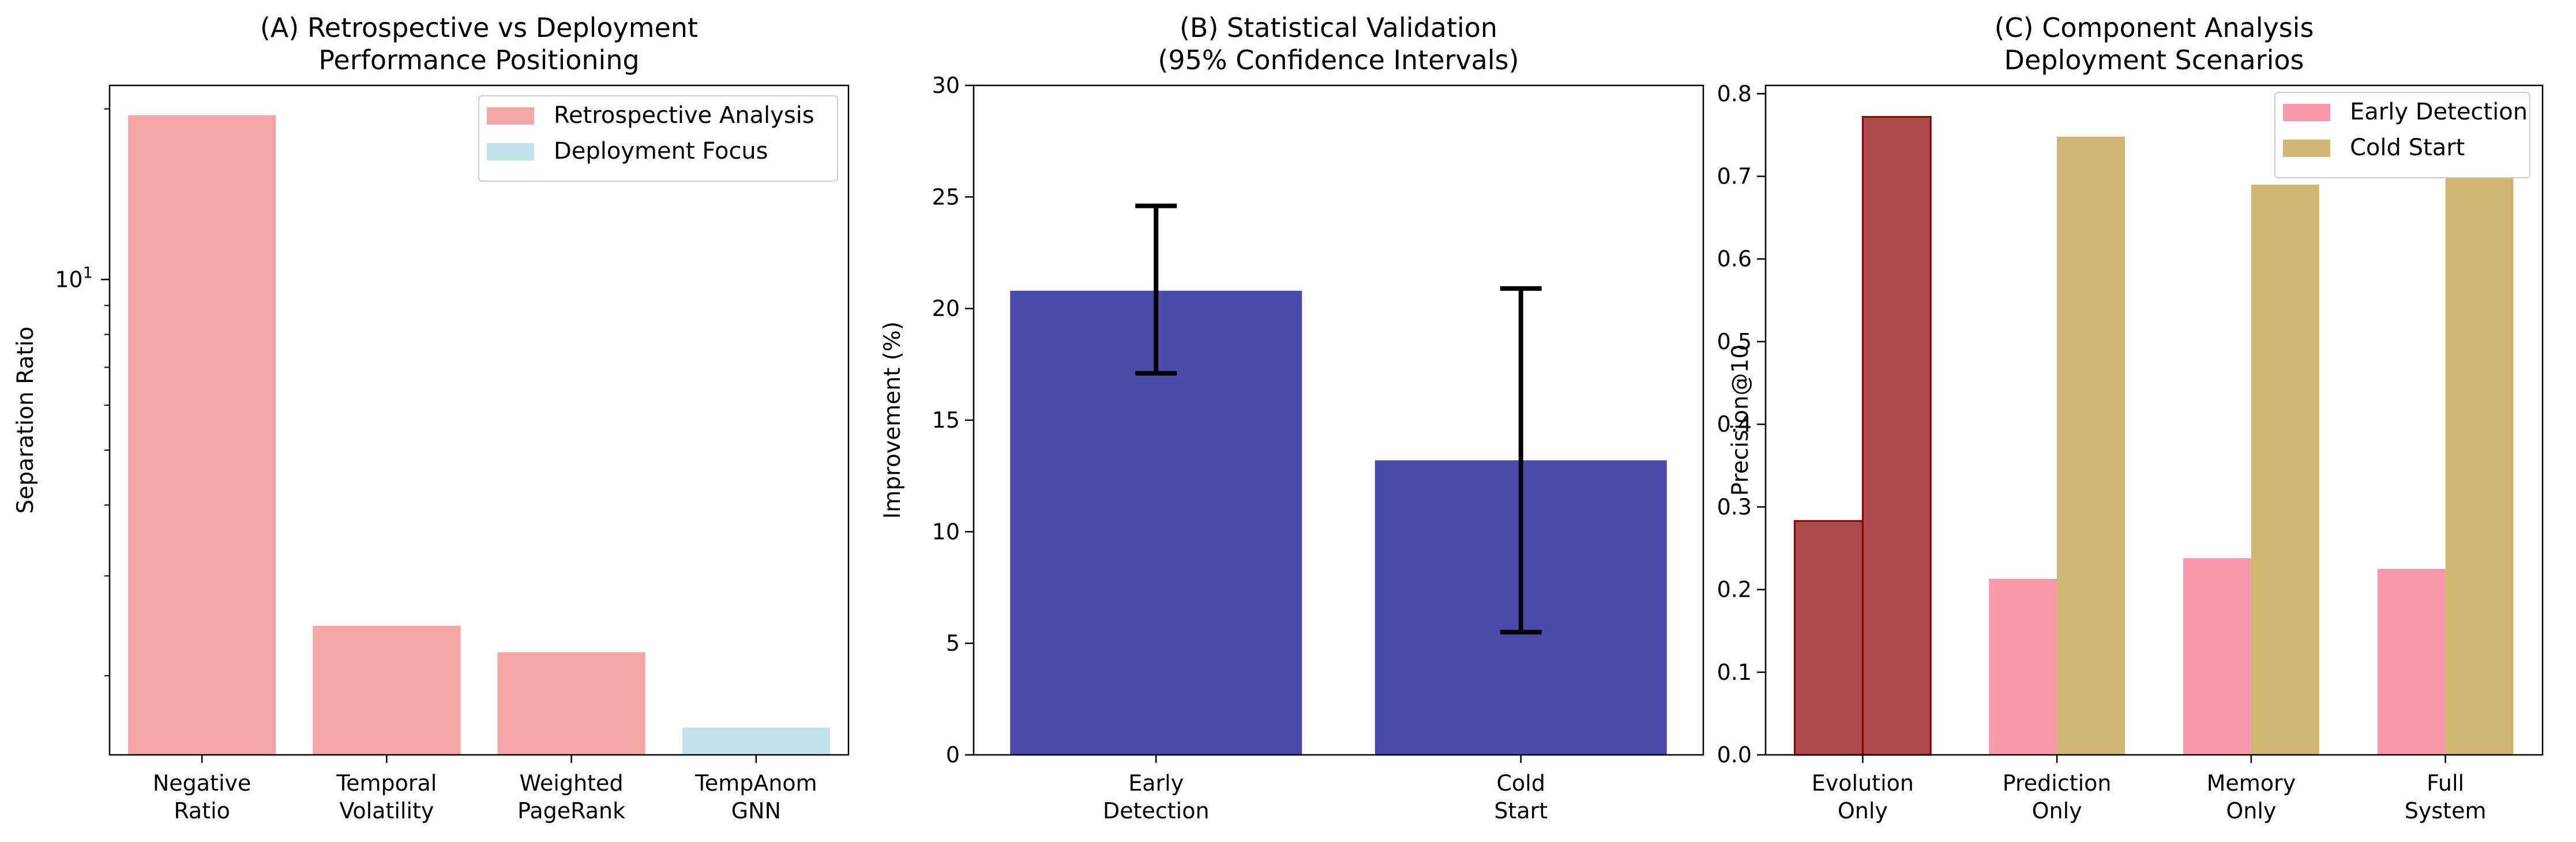 The image size is (2576, 842). What do you see at coordinates (684, 115) in the screenshot?
I see `panel-a-legend-label-1: Retrospective Analysis` at bounding box center [684, 115].